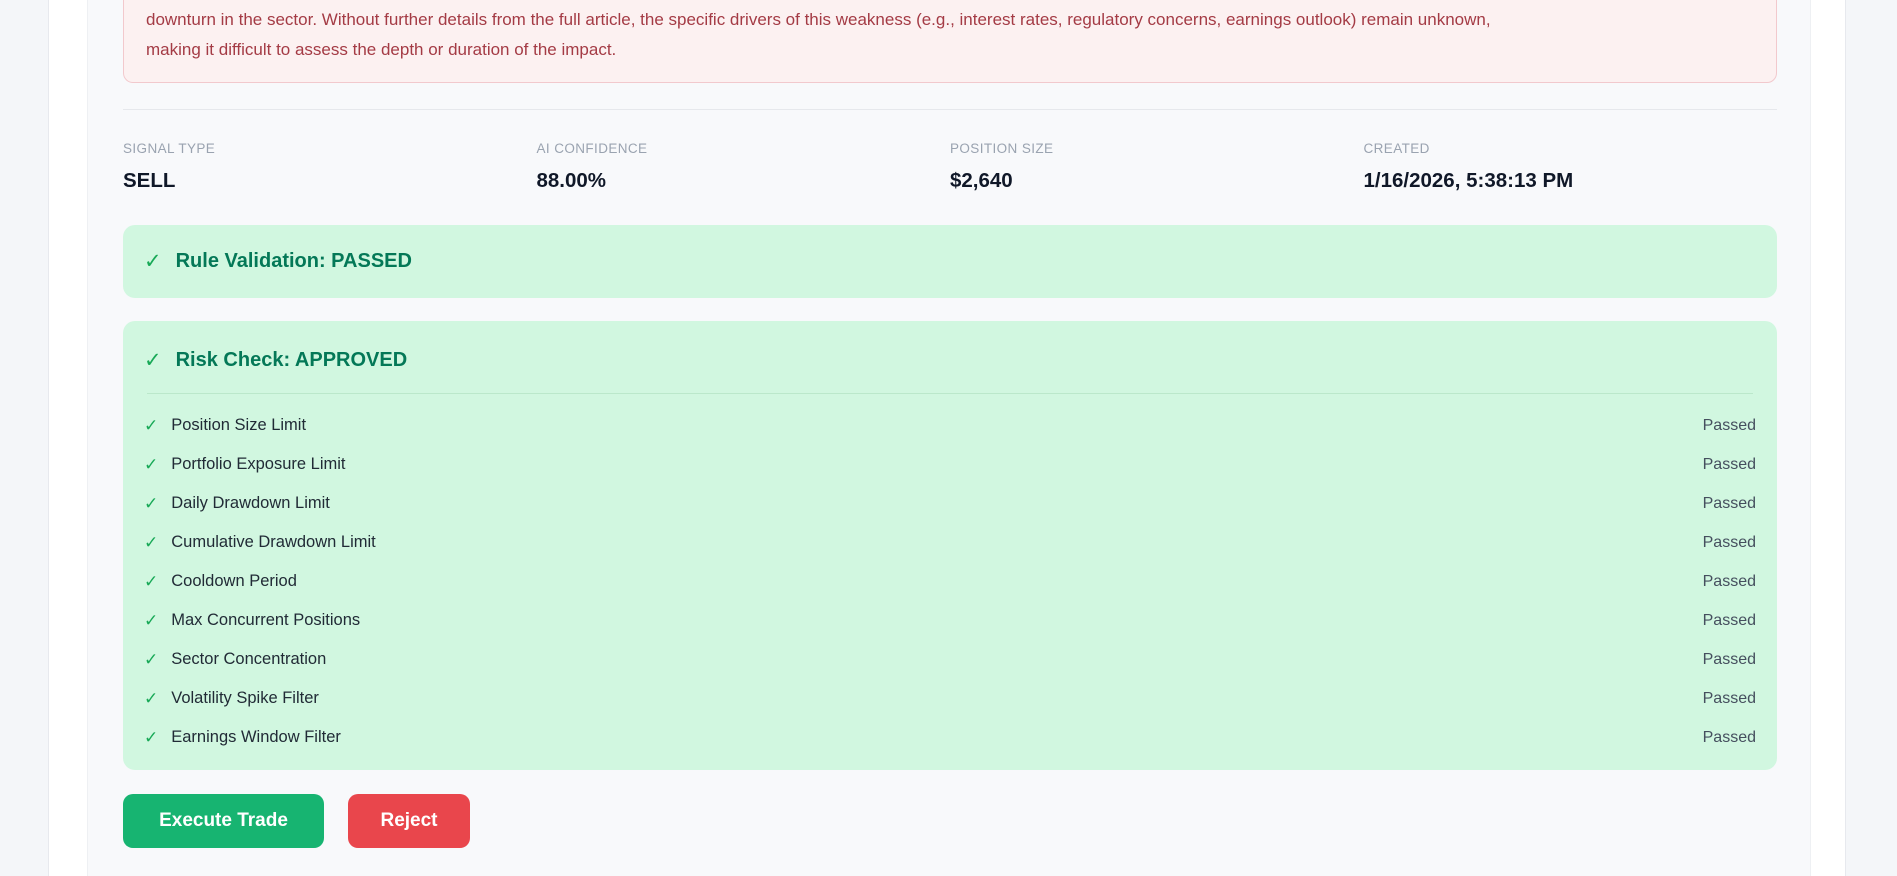  I want to click on meta-ai-confidence: AI CONFIDENCE 88.00%, so click(744, 167).